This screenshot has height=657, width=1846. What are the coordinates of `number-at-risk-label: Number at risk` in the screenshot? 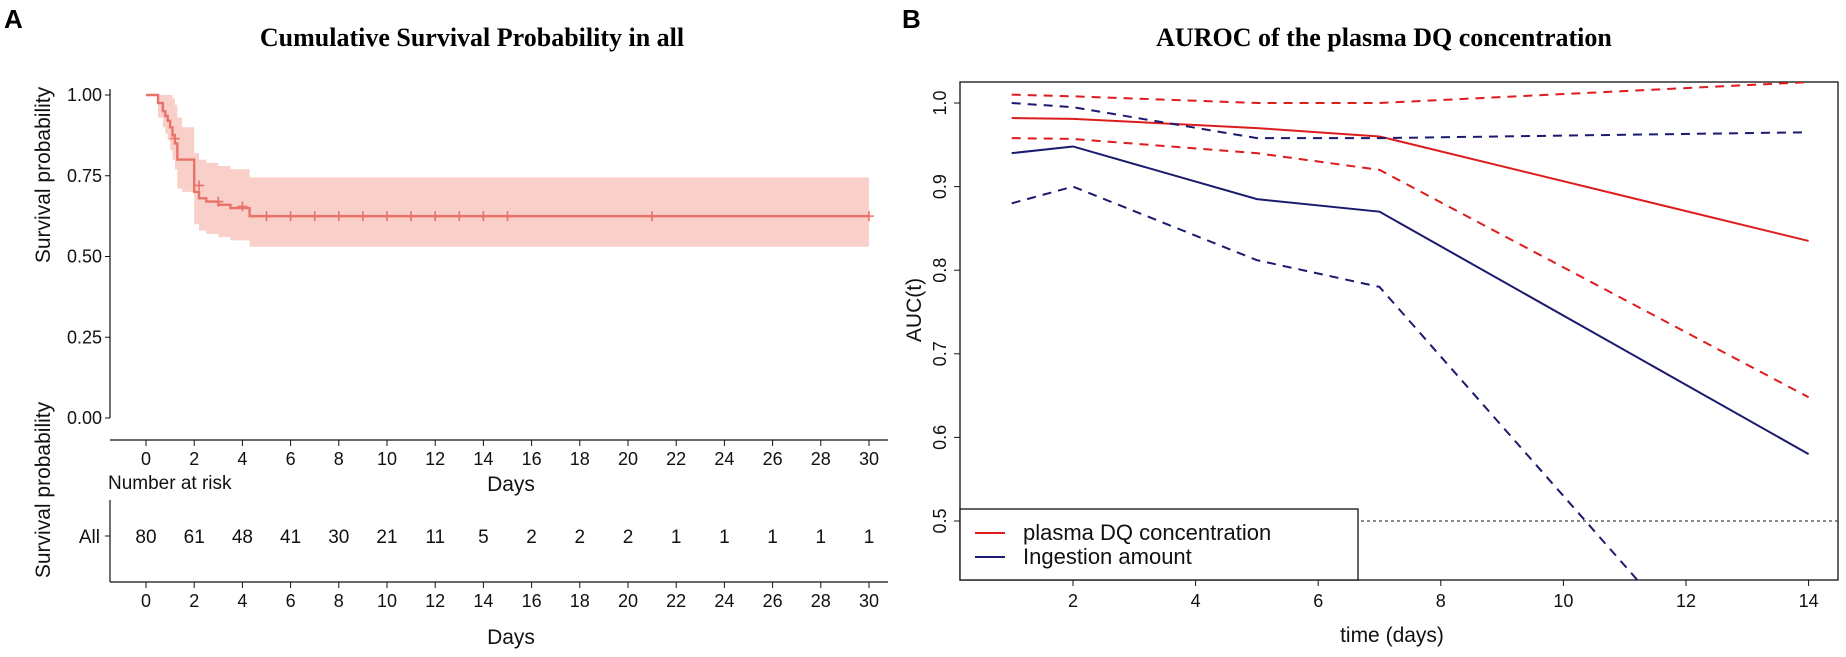 It's located at (170, 483).